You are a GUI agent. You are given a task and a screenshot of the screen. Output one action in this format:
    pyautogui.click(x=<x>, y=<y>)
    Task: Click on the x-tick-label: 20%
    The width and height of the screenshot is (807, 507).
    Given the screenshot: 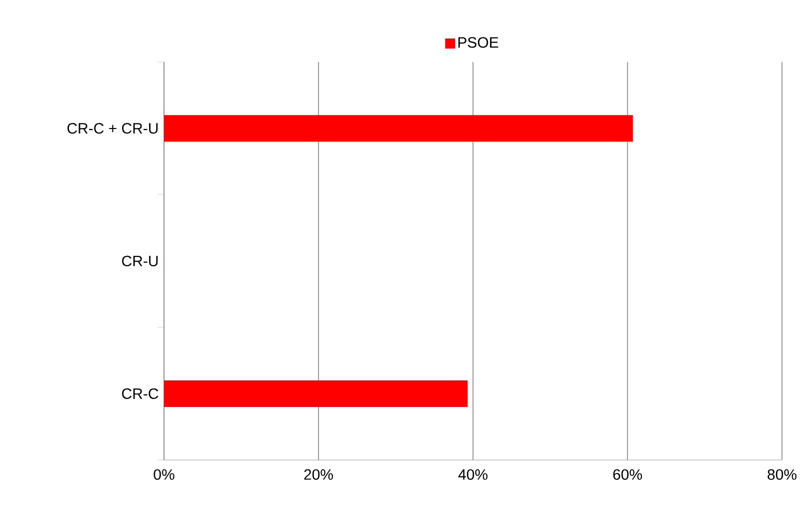 What is the action you would take?
    pyautogui.click(x=318, y=474)
    